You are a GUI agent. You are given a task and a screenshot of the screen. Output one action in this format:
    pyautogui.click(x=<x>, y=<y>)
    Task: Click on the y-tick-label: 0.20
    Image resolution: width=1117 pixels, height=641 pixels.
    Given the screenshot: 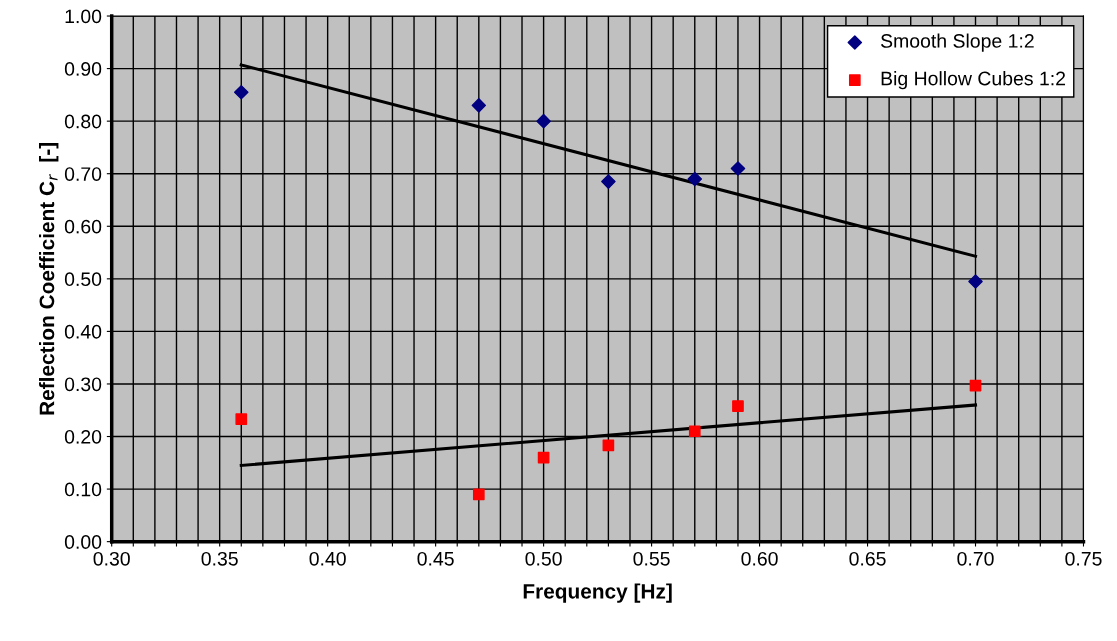 What is the action you would take?
    pyautogui.click(x=83, y=436)
    